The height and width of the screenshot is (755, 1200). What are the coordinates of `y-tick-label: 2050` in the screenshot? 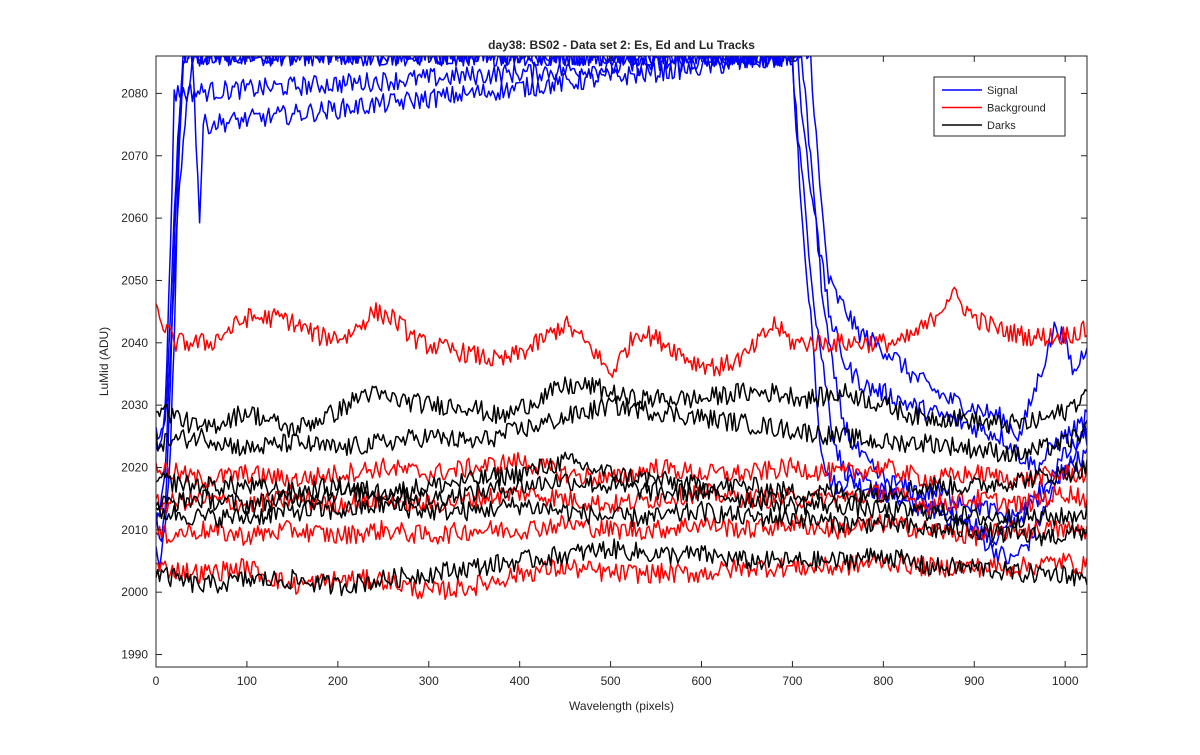 It's located at (134, 280).